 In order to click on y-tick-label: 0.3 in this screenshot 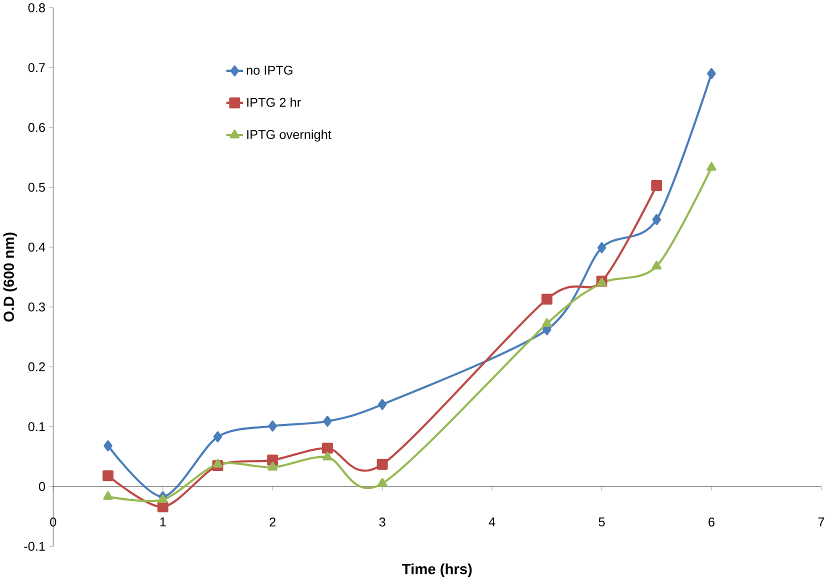, I will do `click(36, 307)`.